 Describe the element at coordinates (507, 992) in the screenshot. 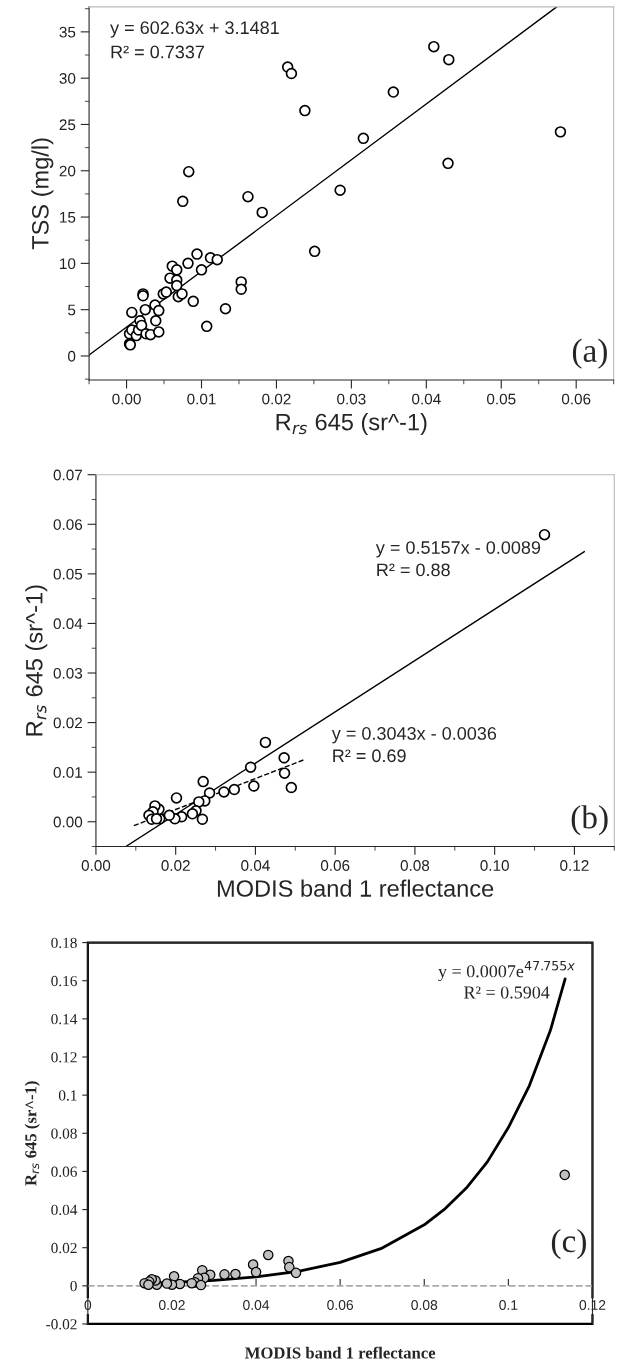

I see `annotation: R² = 0.5904` at that location.